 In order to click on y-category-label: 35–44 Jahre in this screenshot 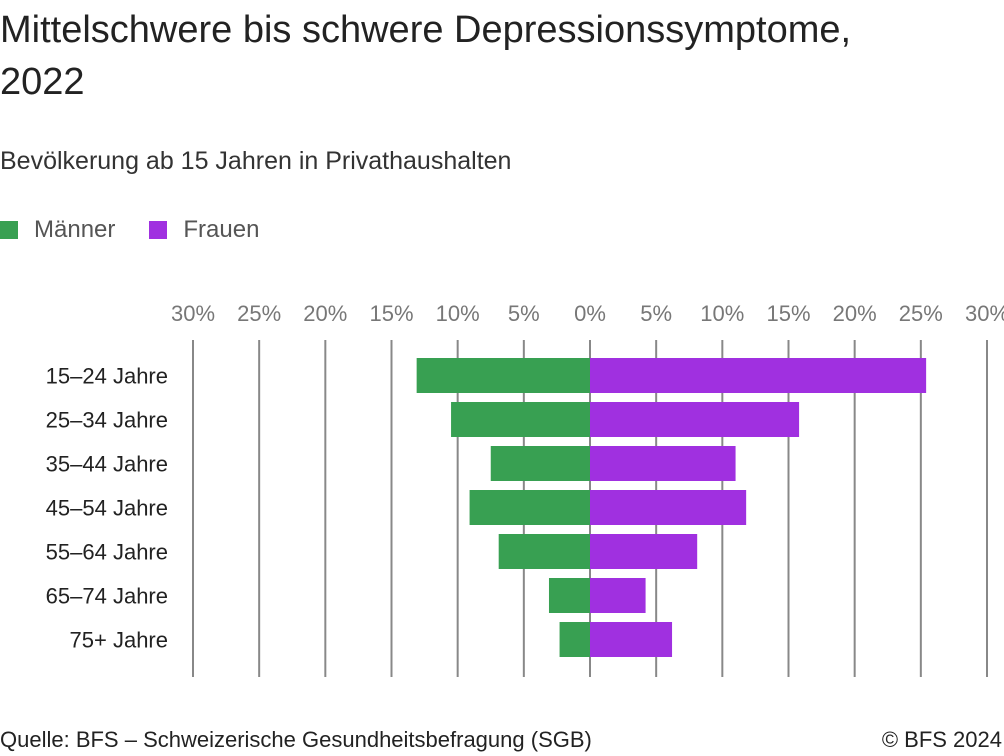, I will do `click(107, 464)`.